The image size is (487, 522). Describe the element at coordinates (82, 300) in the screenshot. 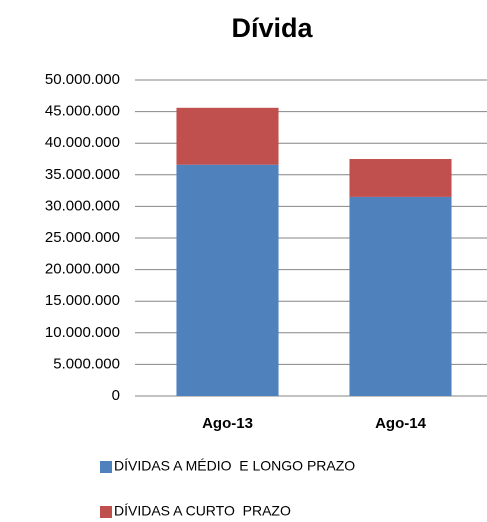

I see `y-tick-label: 15.000.000` at that location.